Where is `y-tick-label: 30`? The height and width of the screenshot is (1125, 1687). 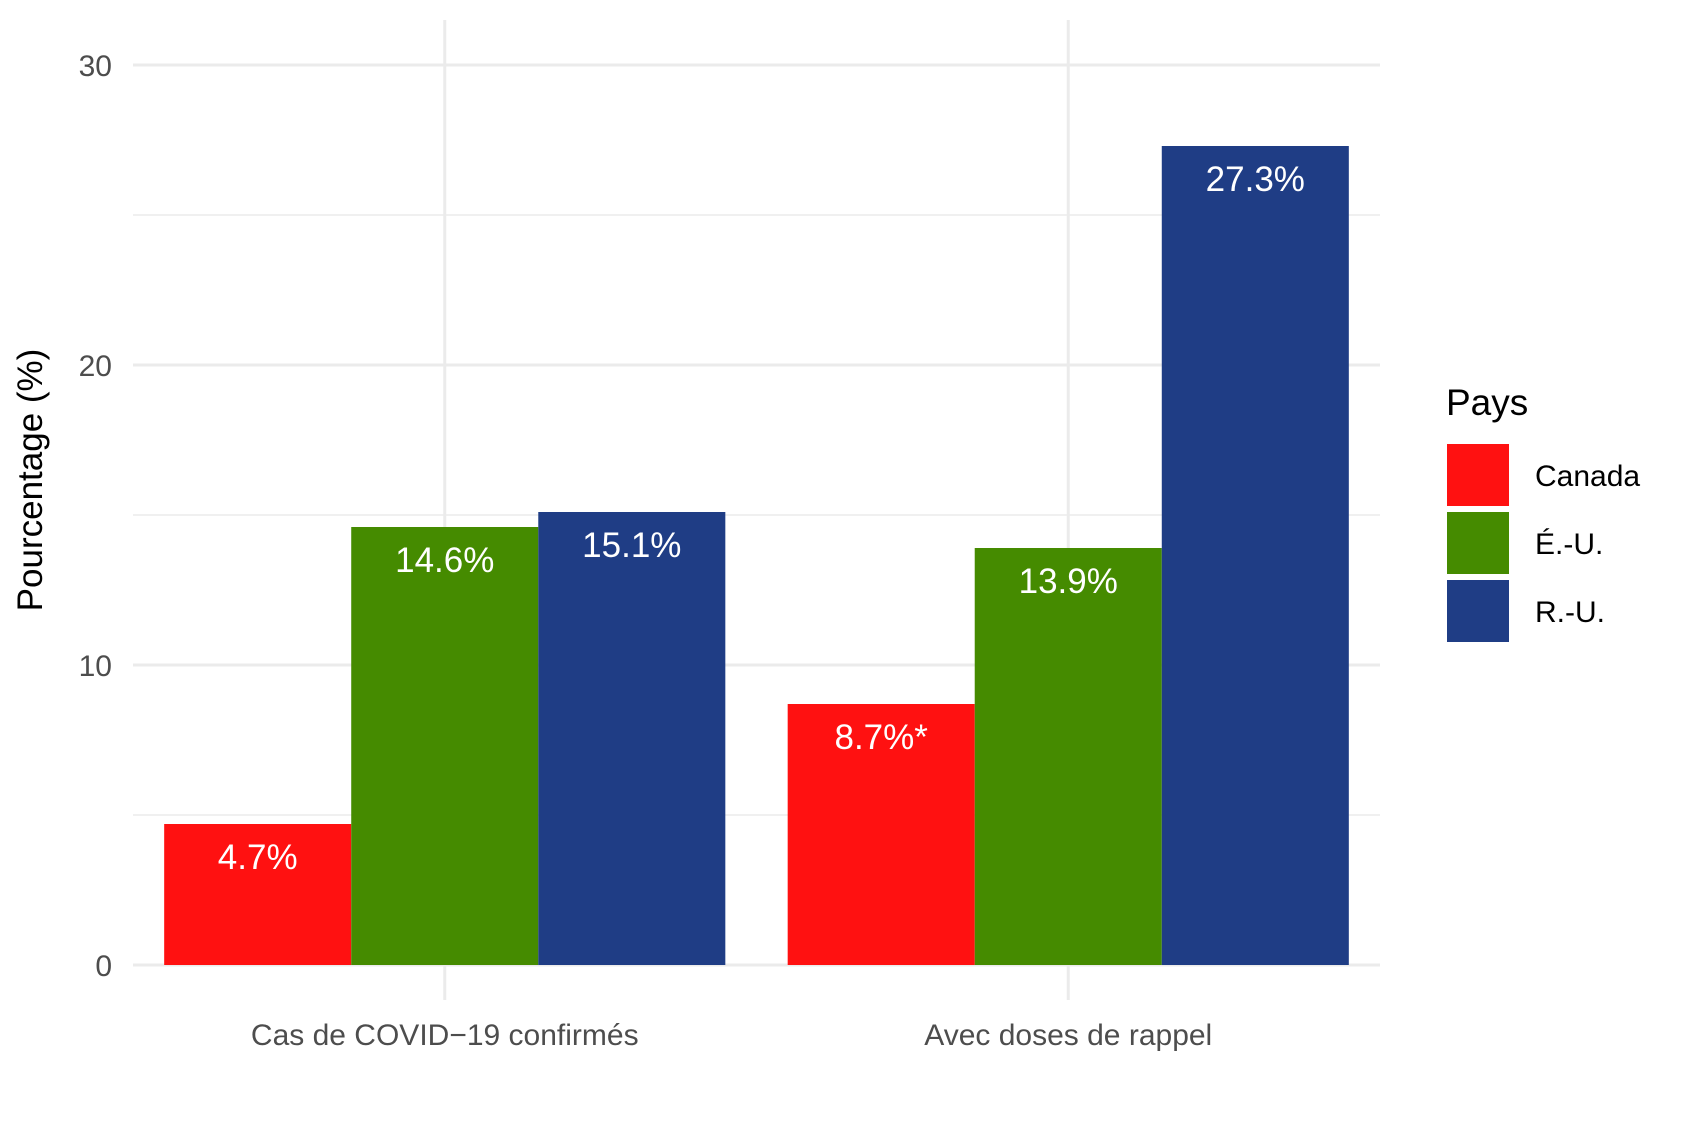
y-tick-label: 30 is located at coordinates (95, 66).